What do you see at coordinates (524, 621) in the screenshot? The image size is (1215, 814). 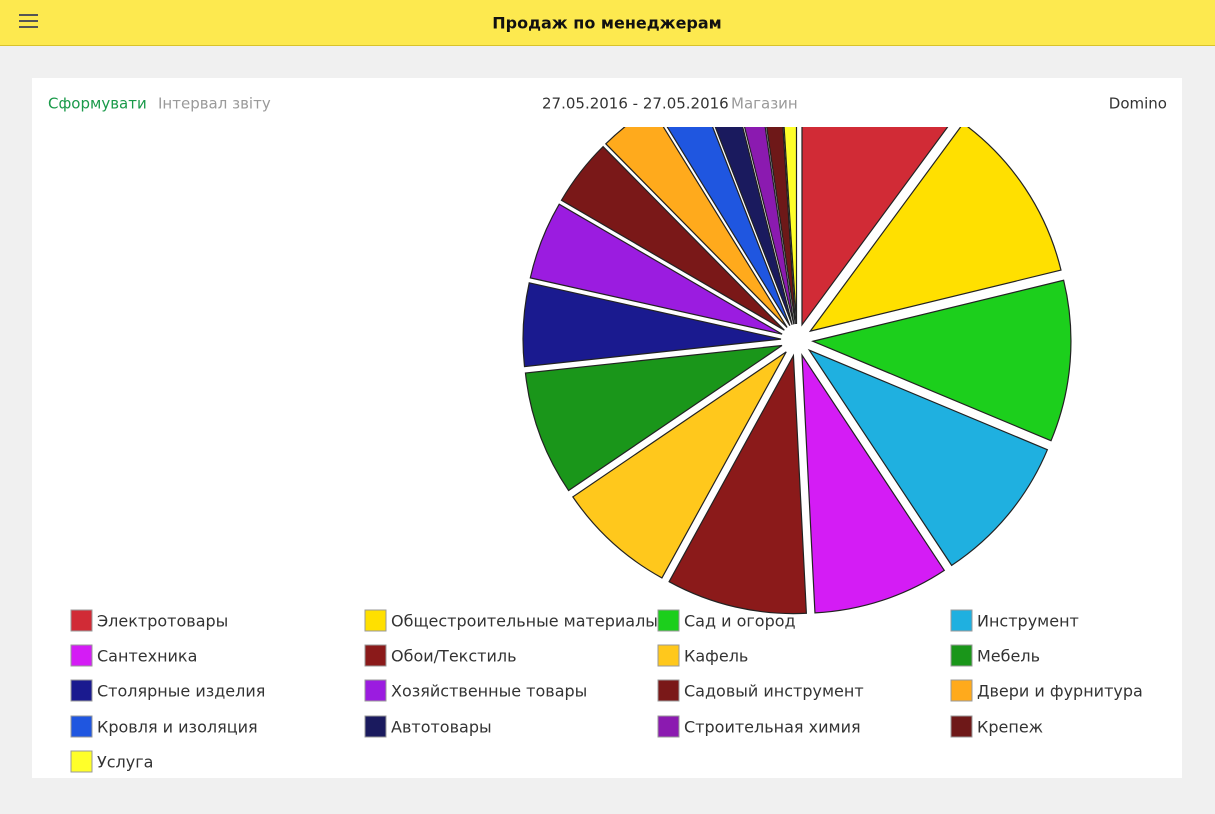 I see `legend-label: Общестроительные материалы` at bounding box center [524, 621].